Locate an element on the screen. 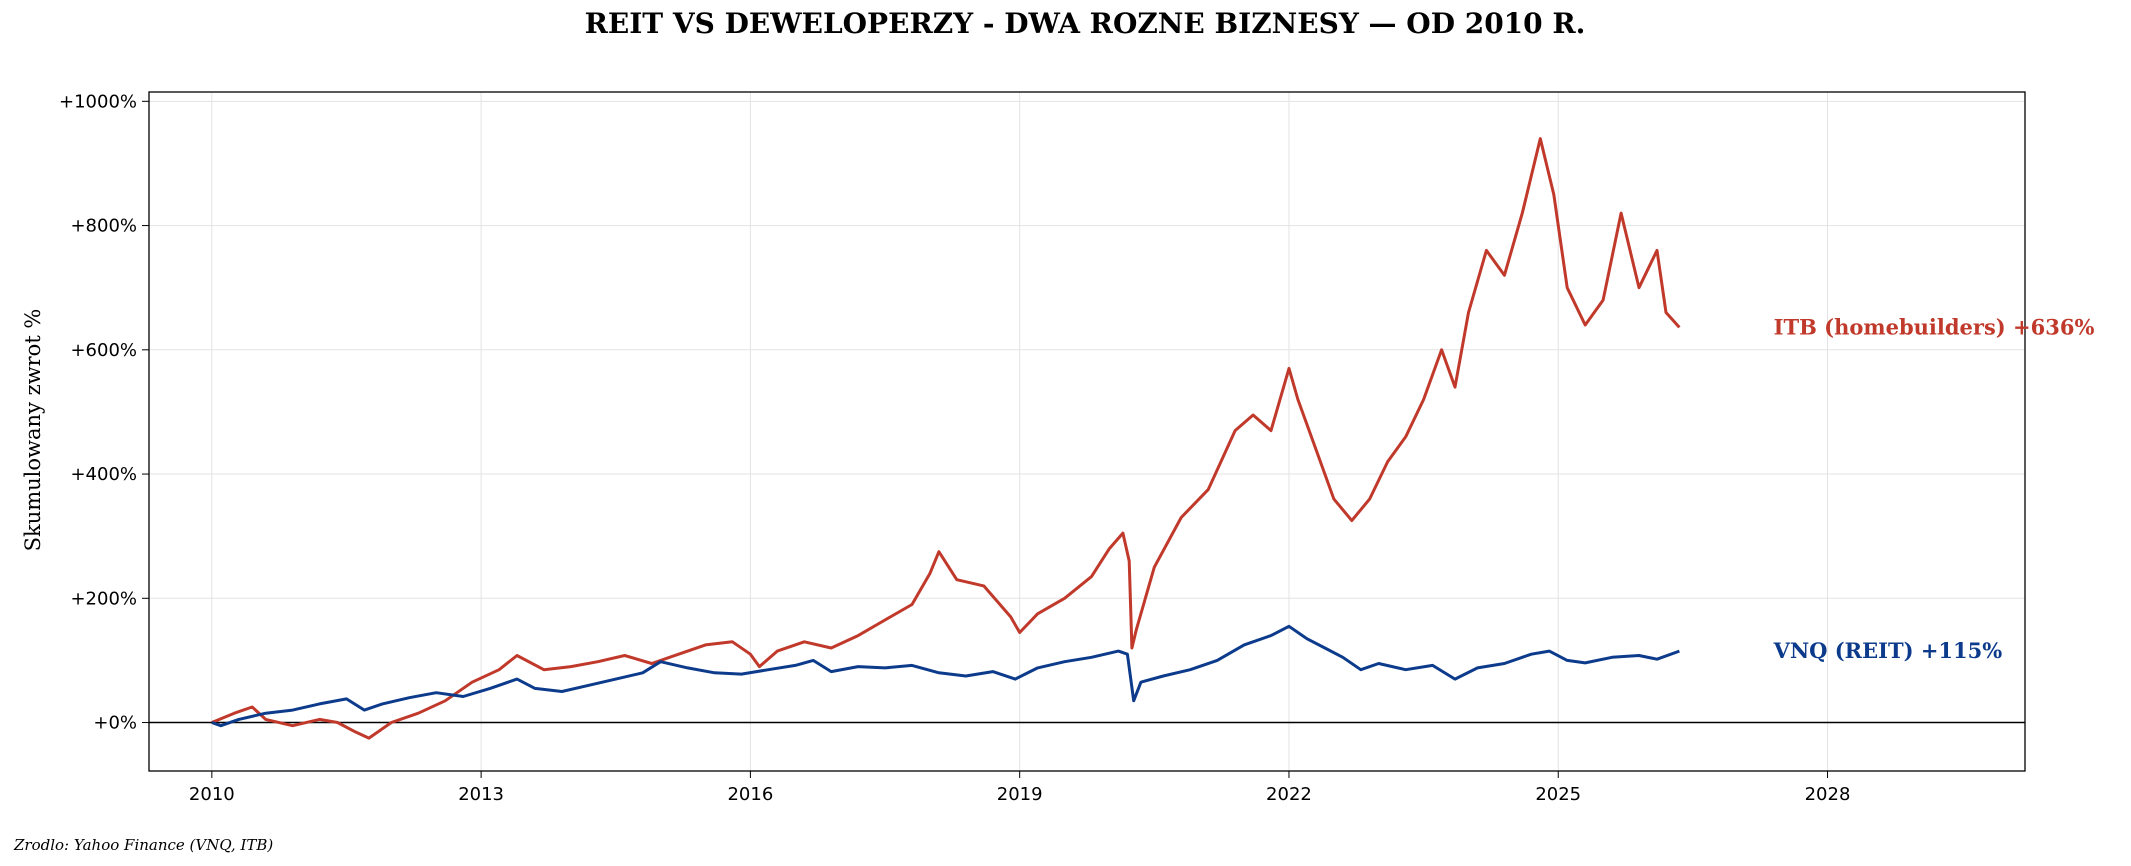 This screenshot has width=2131, height=866. y-tick-label: +200% is located at coordinates (103, 598).